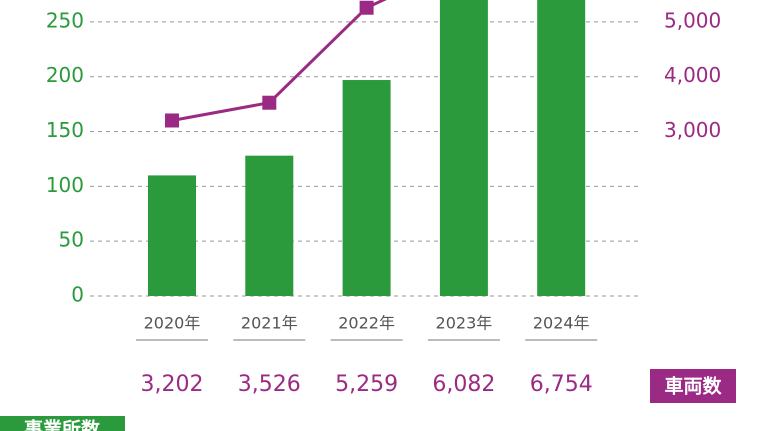 The width and height of the screenshot is (768, 431). I want to click on x-tick-label: 2021年, so click(269, 323).